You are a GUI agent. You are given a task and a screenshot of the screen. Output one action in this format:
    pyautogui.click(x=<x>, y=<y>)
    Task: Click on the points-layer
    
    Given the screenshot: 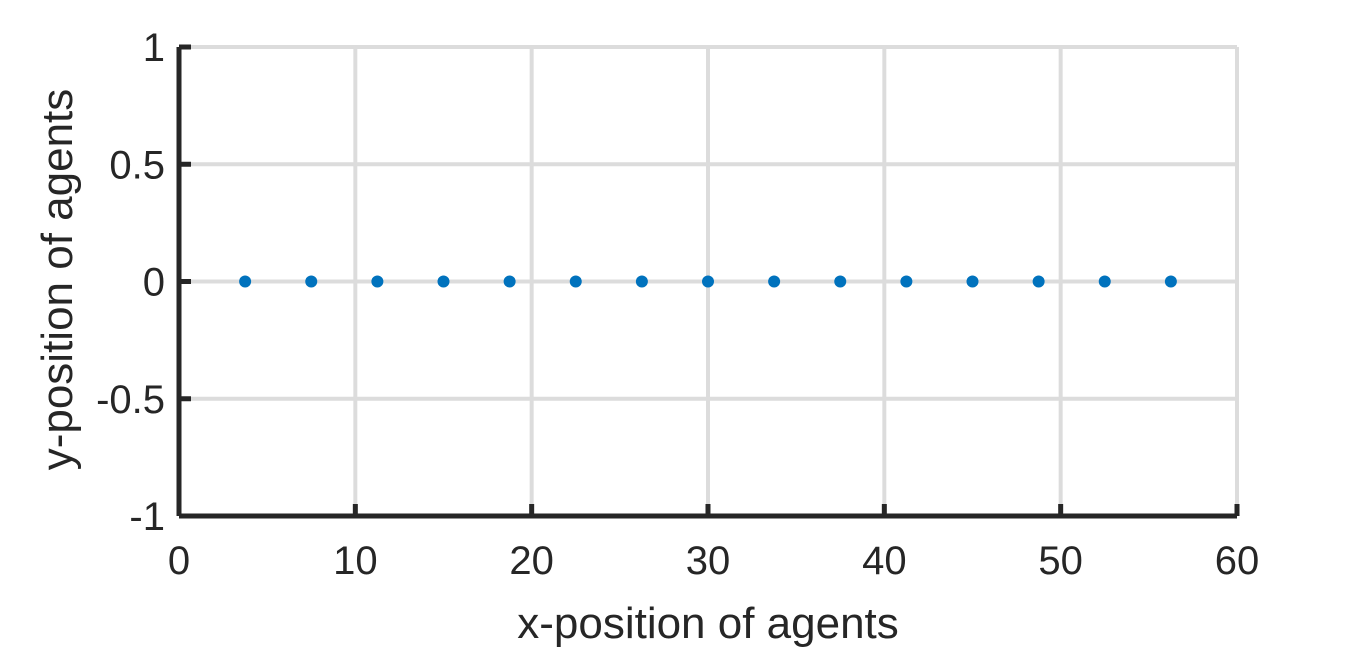 What is the action you would take?
    pyautogui.click(x=708, y=281)
    